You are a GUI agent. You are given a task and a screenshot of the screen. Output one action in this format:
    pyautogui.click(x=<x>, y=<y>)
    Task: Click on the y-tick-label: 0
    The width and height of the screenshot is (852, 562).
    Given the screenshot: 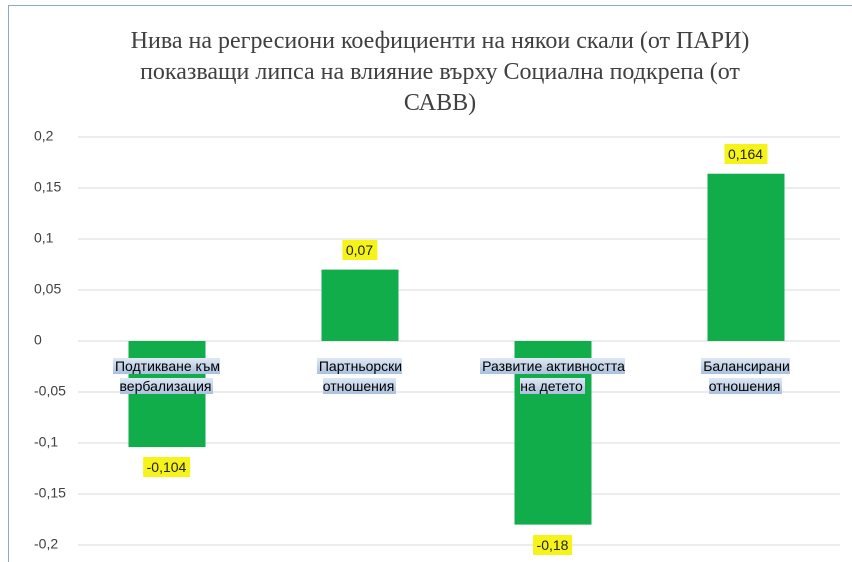 What is the action you would take?
    pyautogui.click(x=38, y=340)
    